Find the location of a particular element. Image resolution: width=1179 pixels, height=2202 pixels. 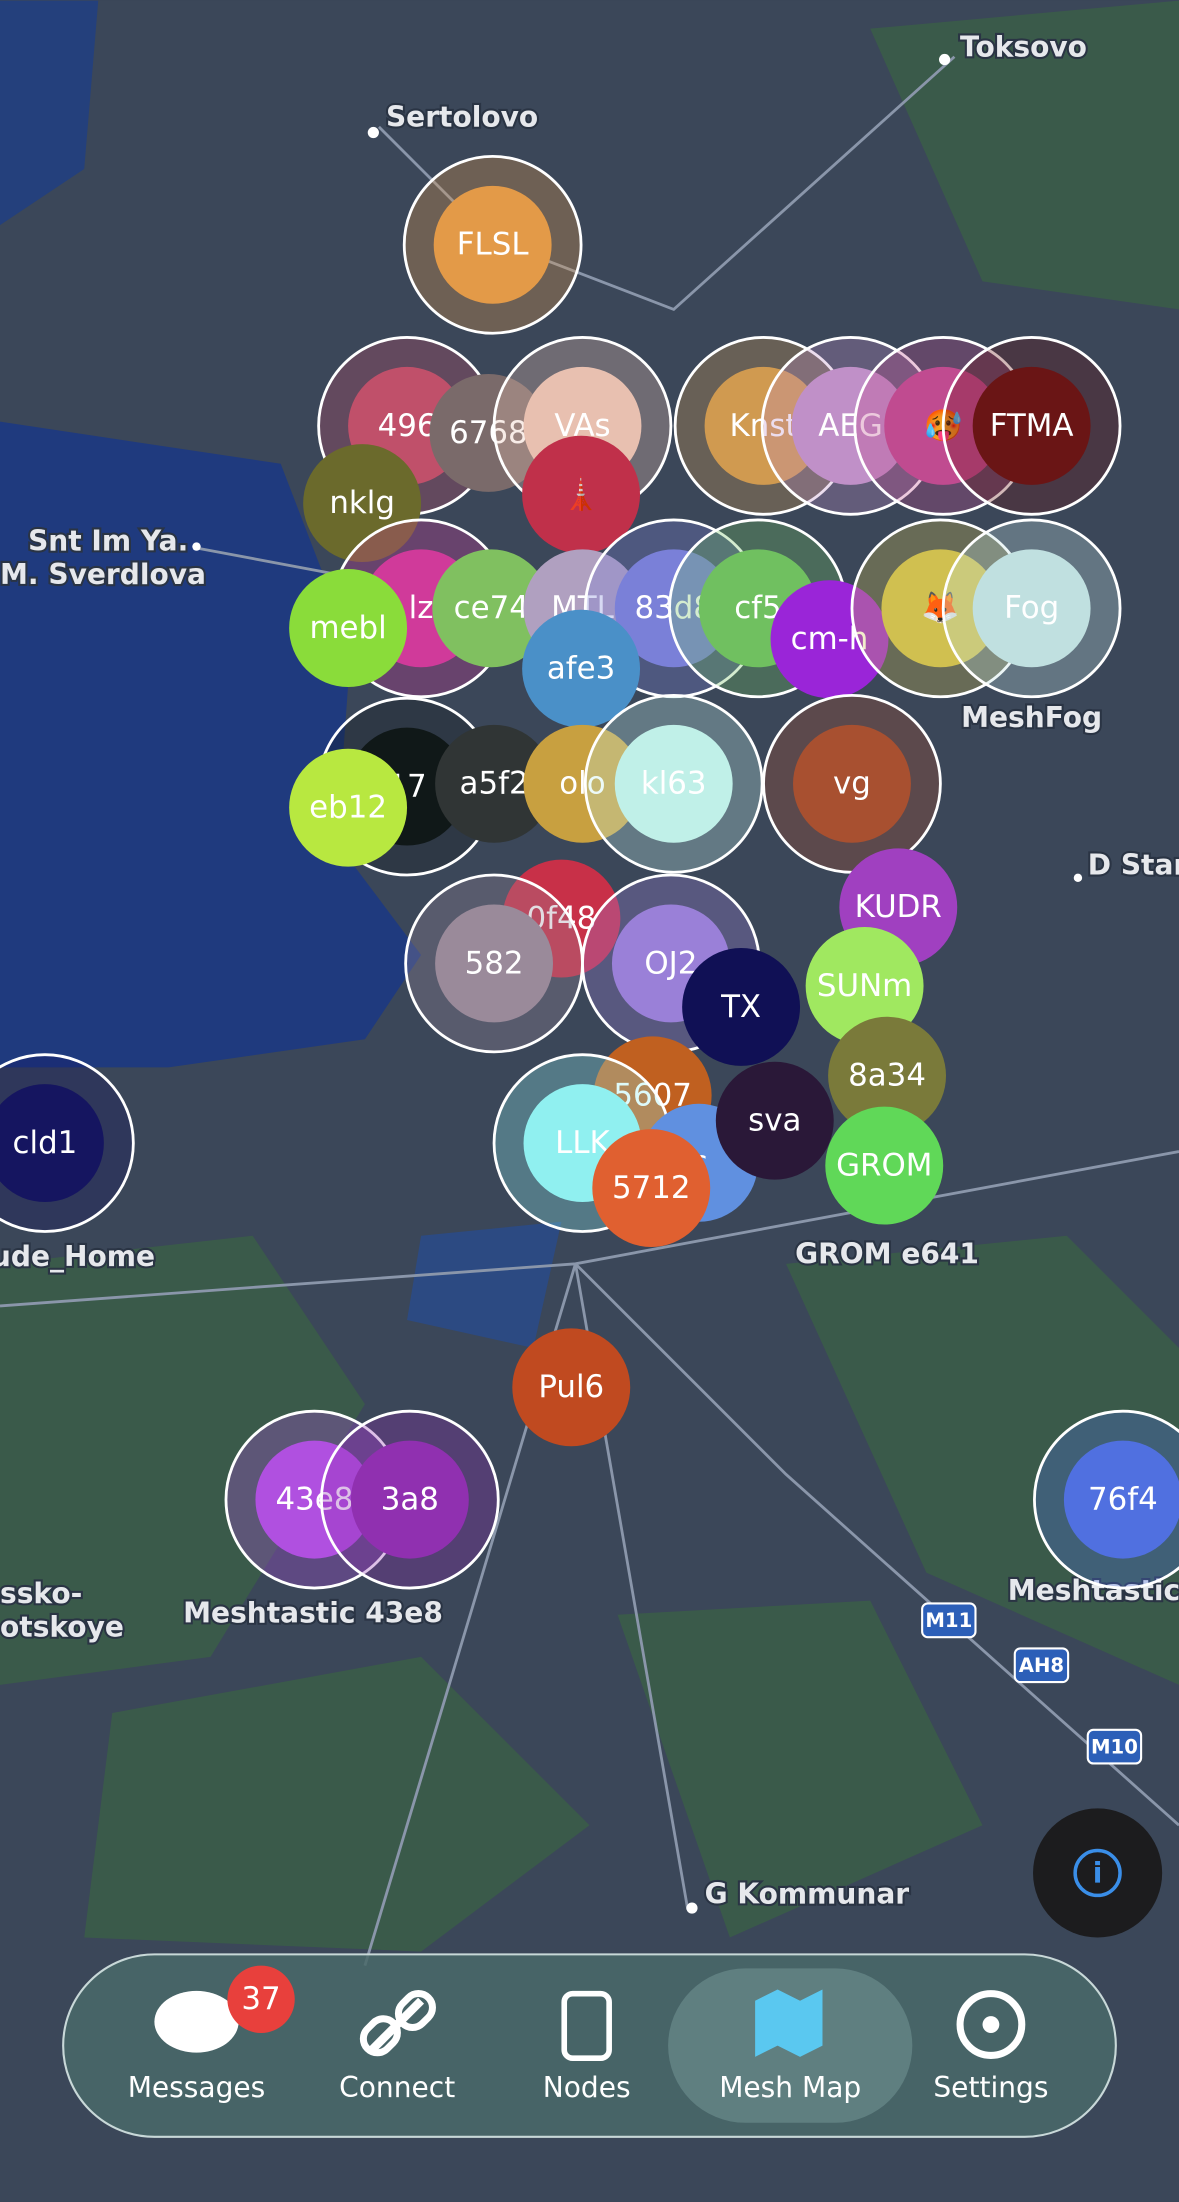

node-label: 582 is located at coordinates (494, 963).